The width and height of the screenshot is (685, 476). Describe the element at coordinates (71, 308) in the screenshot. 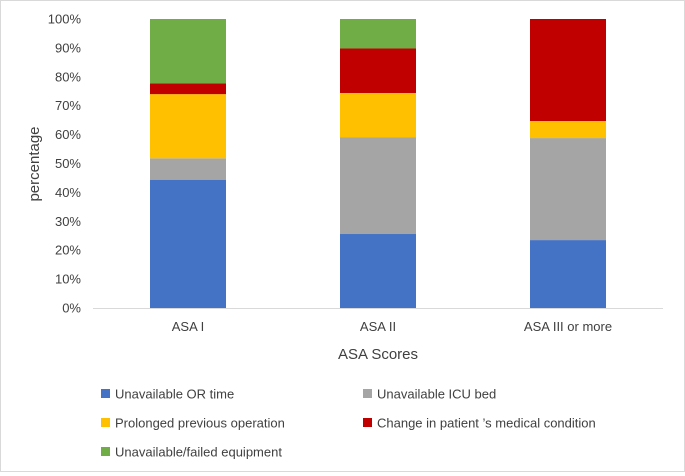

I see `y-tick-label: 0%` at that location.